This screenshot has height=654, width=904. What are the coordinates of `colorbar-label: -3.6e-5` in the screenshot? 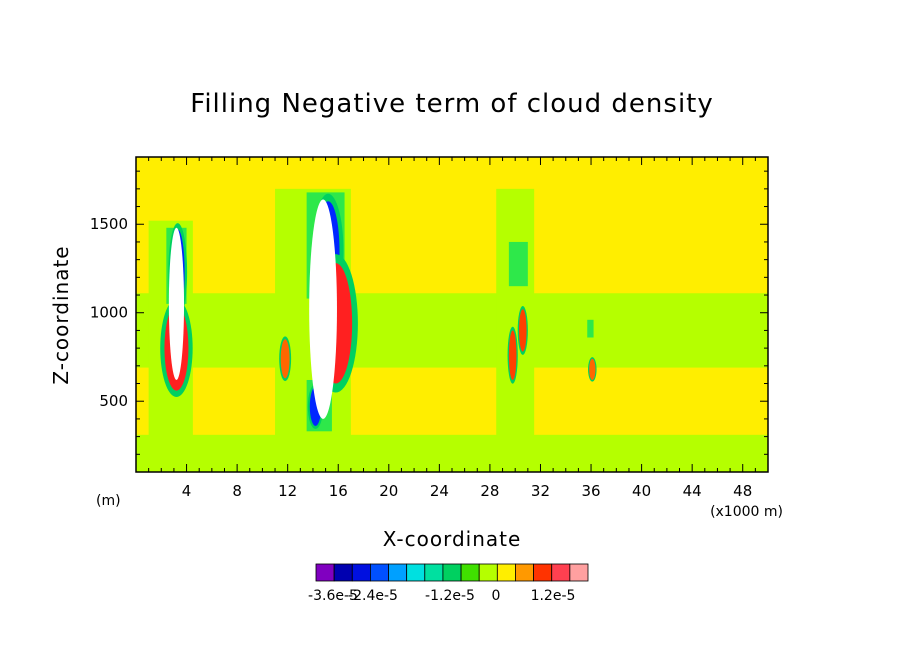 It's located at (333, 596).